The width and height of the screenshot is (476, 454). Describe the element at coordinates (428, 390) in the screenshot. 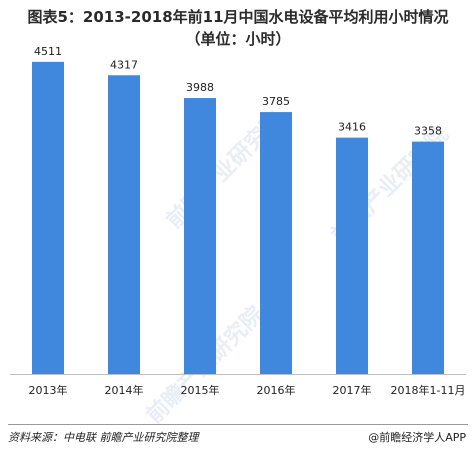

I see `x-tick-label-5: 2018年1-11月` at that location.